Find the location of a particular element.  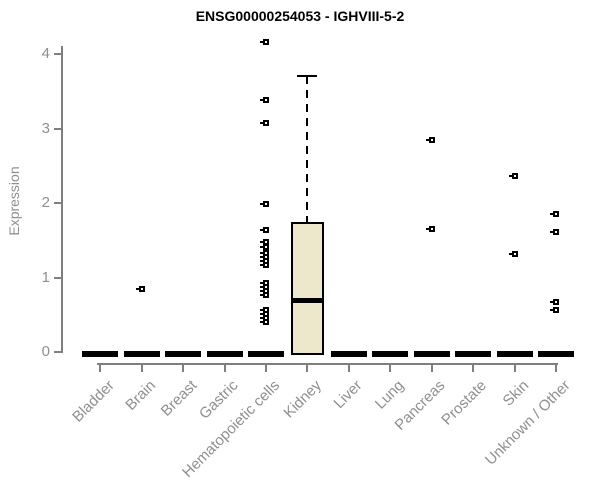

x-category-label: Skin is located at coordinates (515, 393).